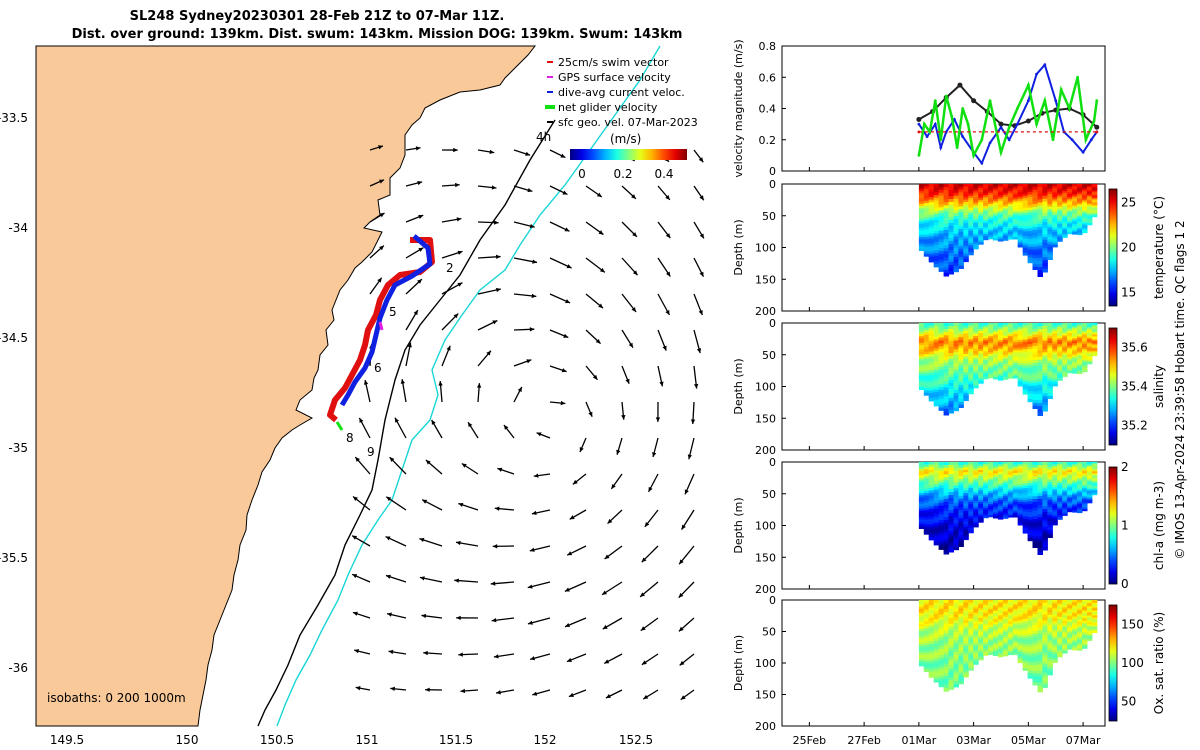 The width and height of the screenshot is (1200, 750). I want to click on svg-text: dive-avg current veloc., so click(621, 92).